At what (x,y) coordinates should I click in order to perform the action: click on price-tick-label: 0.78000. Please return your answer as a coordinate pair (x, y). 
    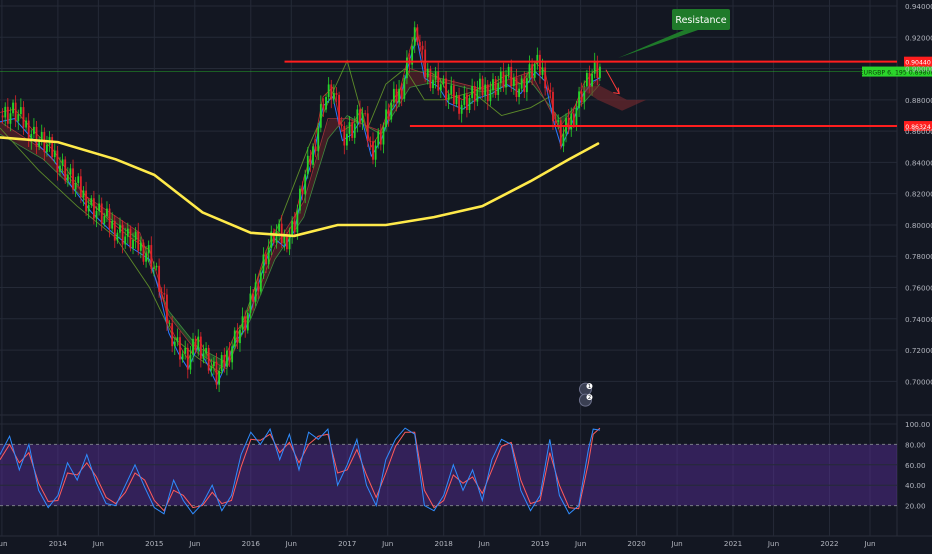
    Looking at the image, I should click on (918, 256).